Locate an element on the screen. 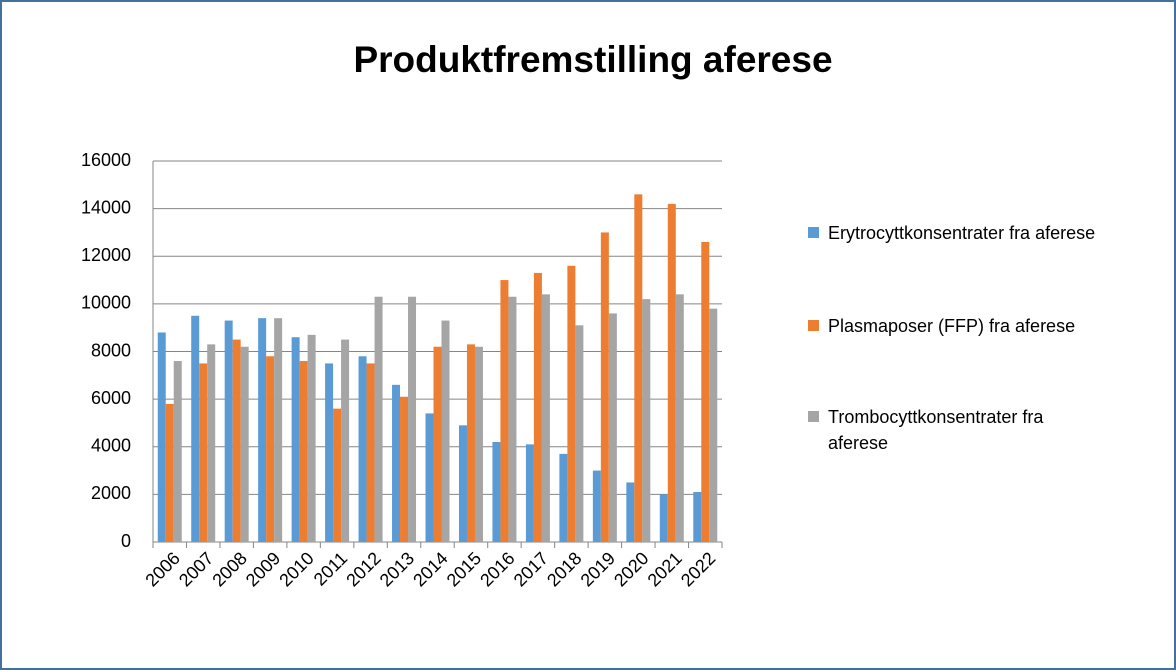  x-tick-label: 2008 is located at coordinates (229, 569).